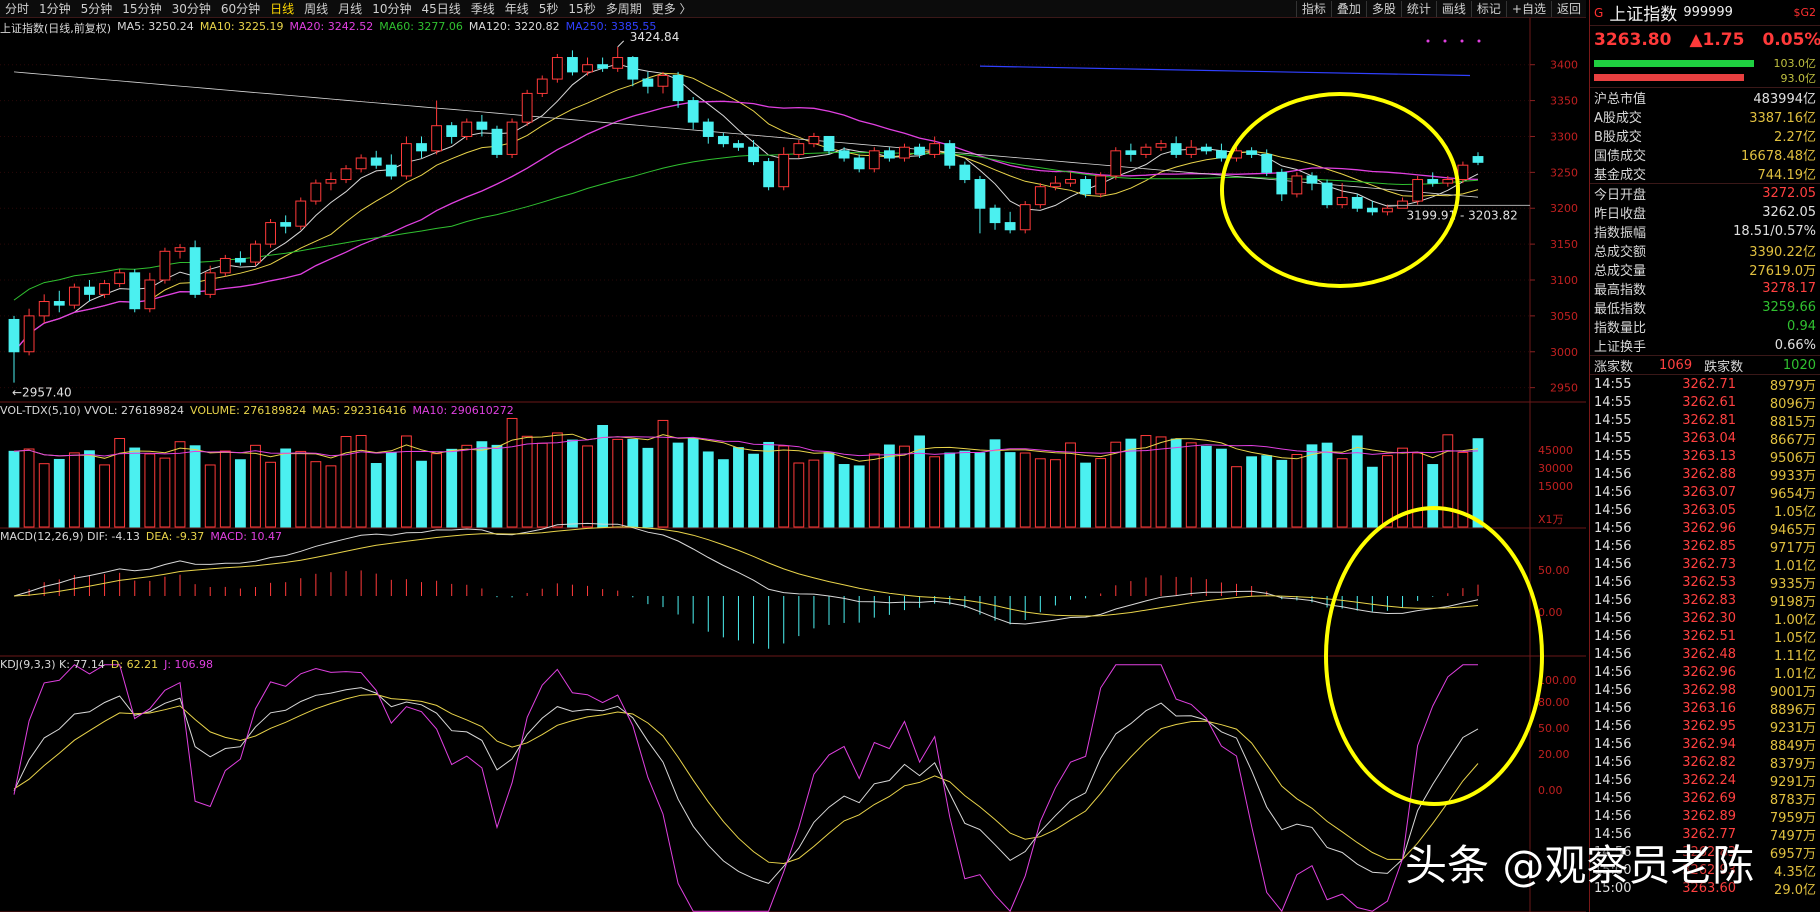 The image size is (1820, 912). I want to click on highlight-ellipse-price, so click(1340, 190).